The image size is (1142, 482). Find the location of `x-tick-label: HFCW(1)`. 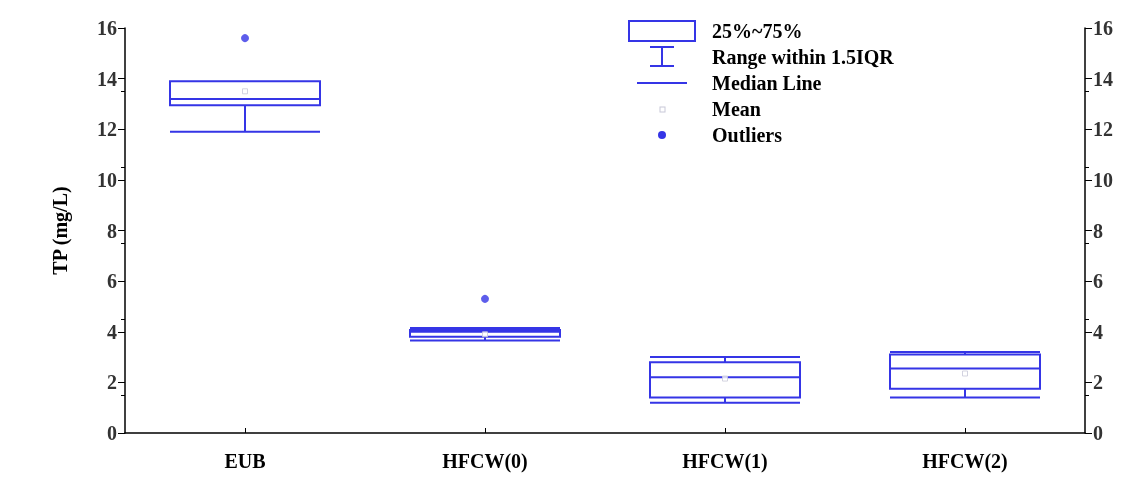

x-tick-label: HFCW(1) is located at coordinates (725, 461).